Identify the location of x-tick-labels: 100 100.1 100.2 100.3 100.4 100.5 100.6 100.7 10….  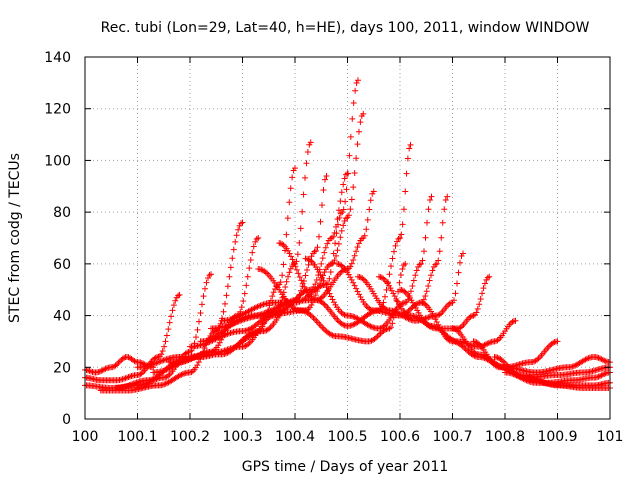
(348, 437).